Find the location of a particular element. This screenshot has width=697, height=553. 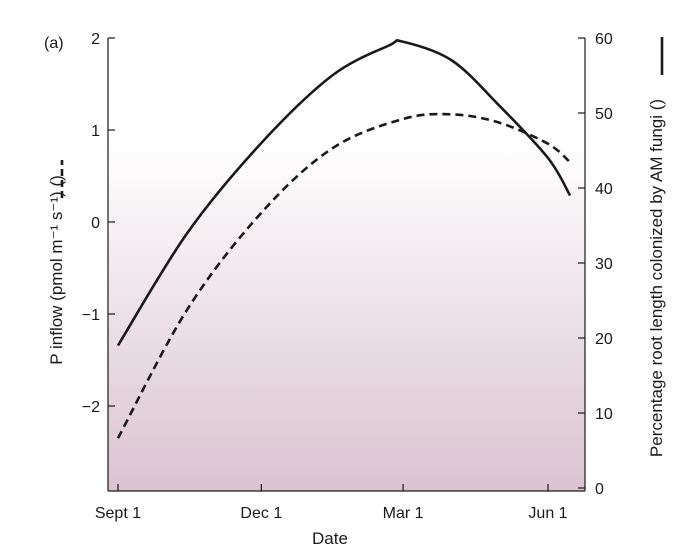

y-left-tick-label: −1 is located at coordinates (91, 315).